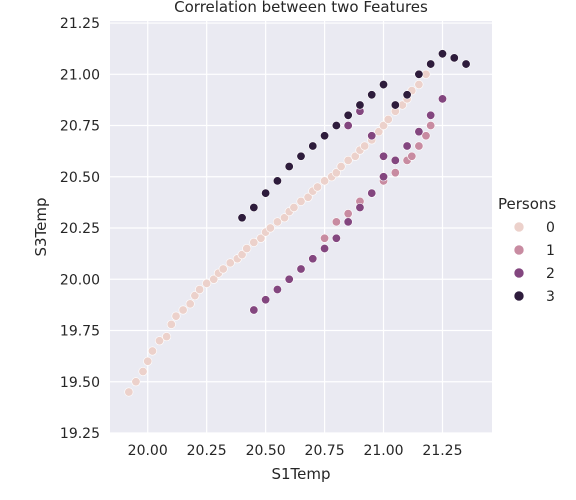 The image size is (576, 500). Describe the element at coordinates (80, 127) in the screenshot. I see `y-tick-label: 20.75` at that location.